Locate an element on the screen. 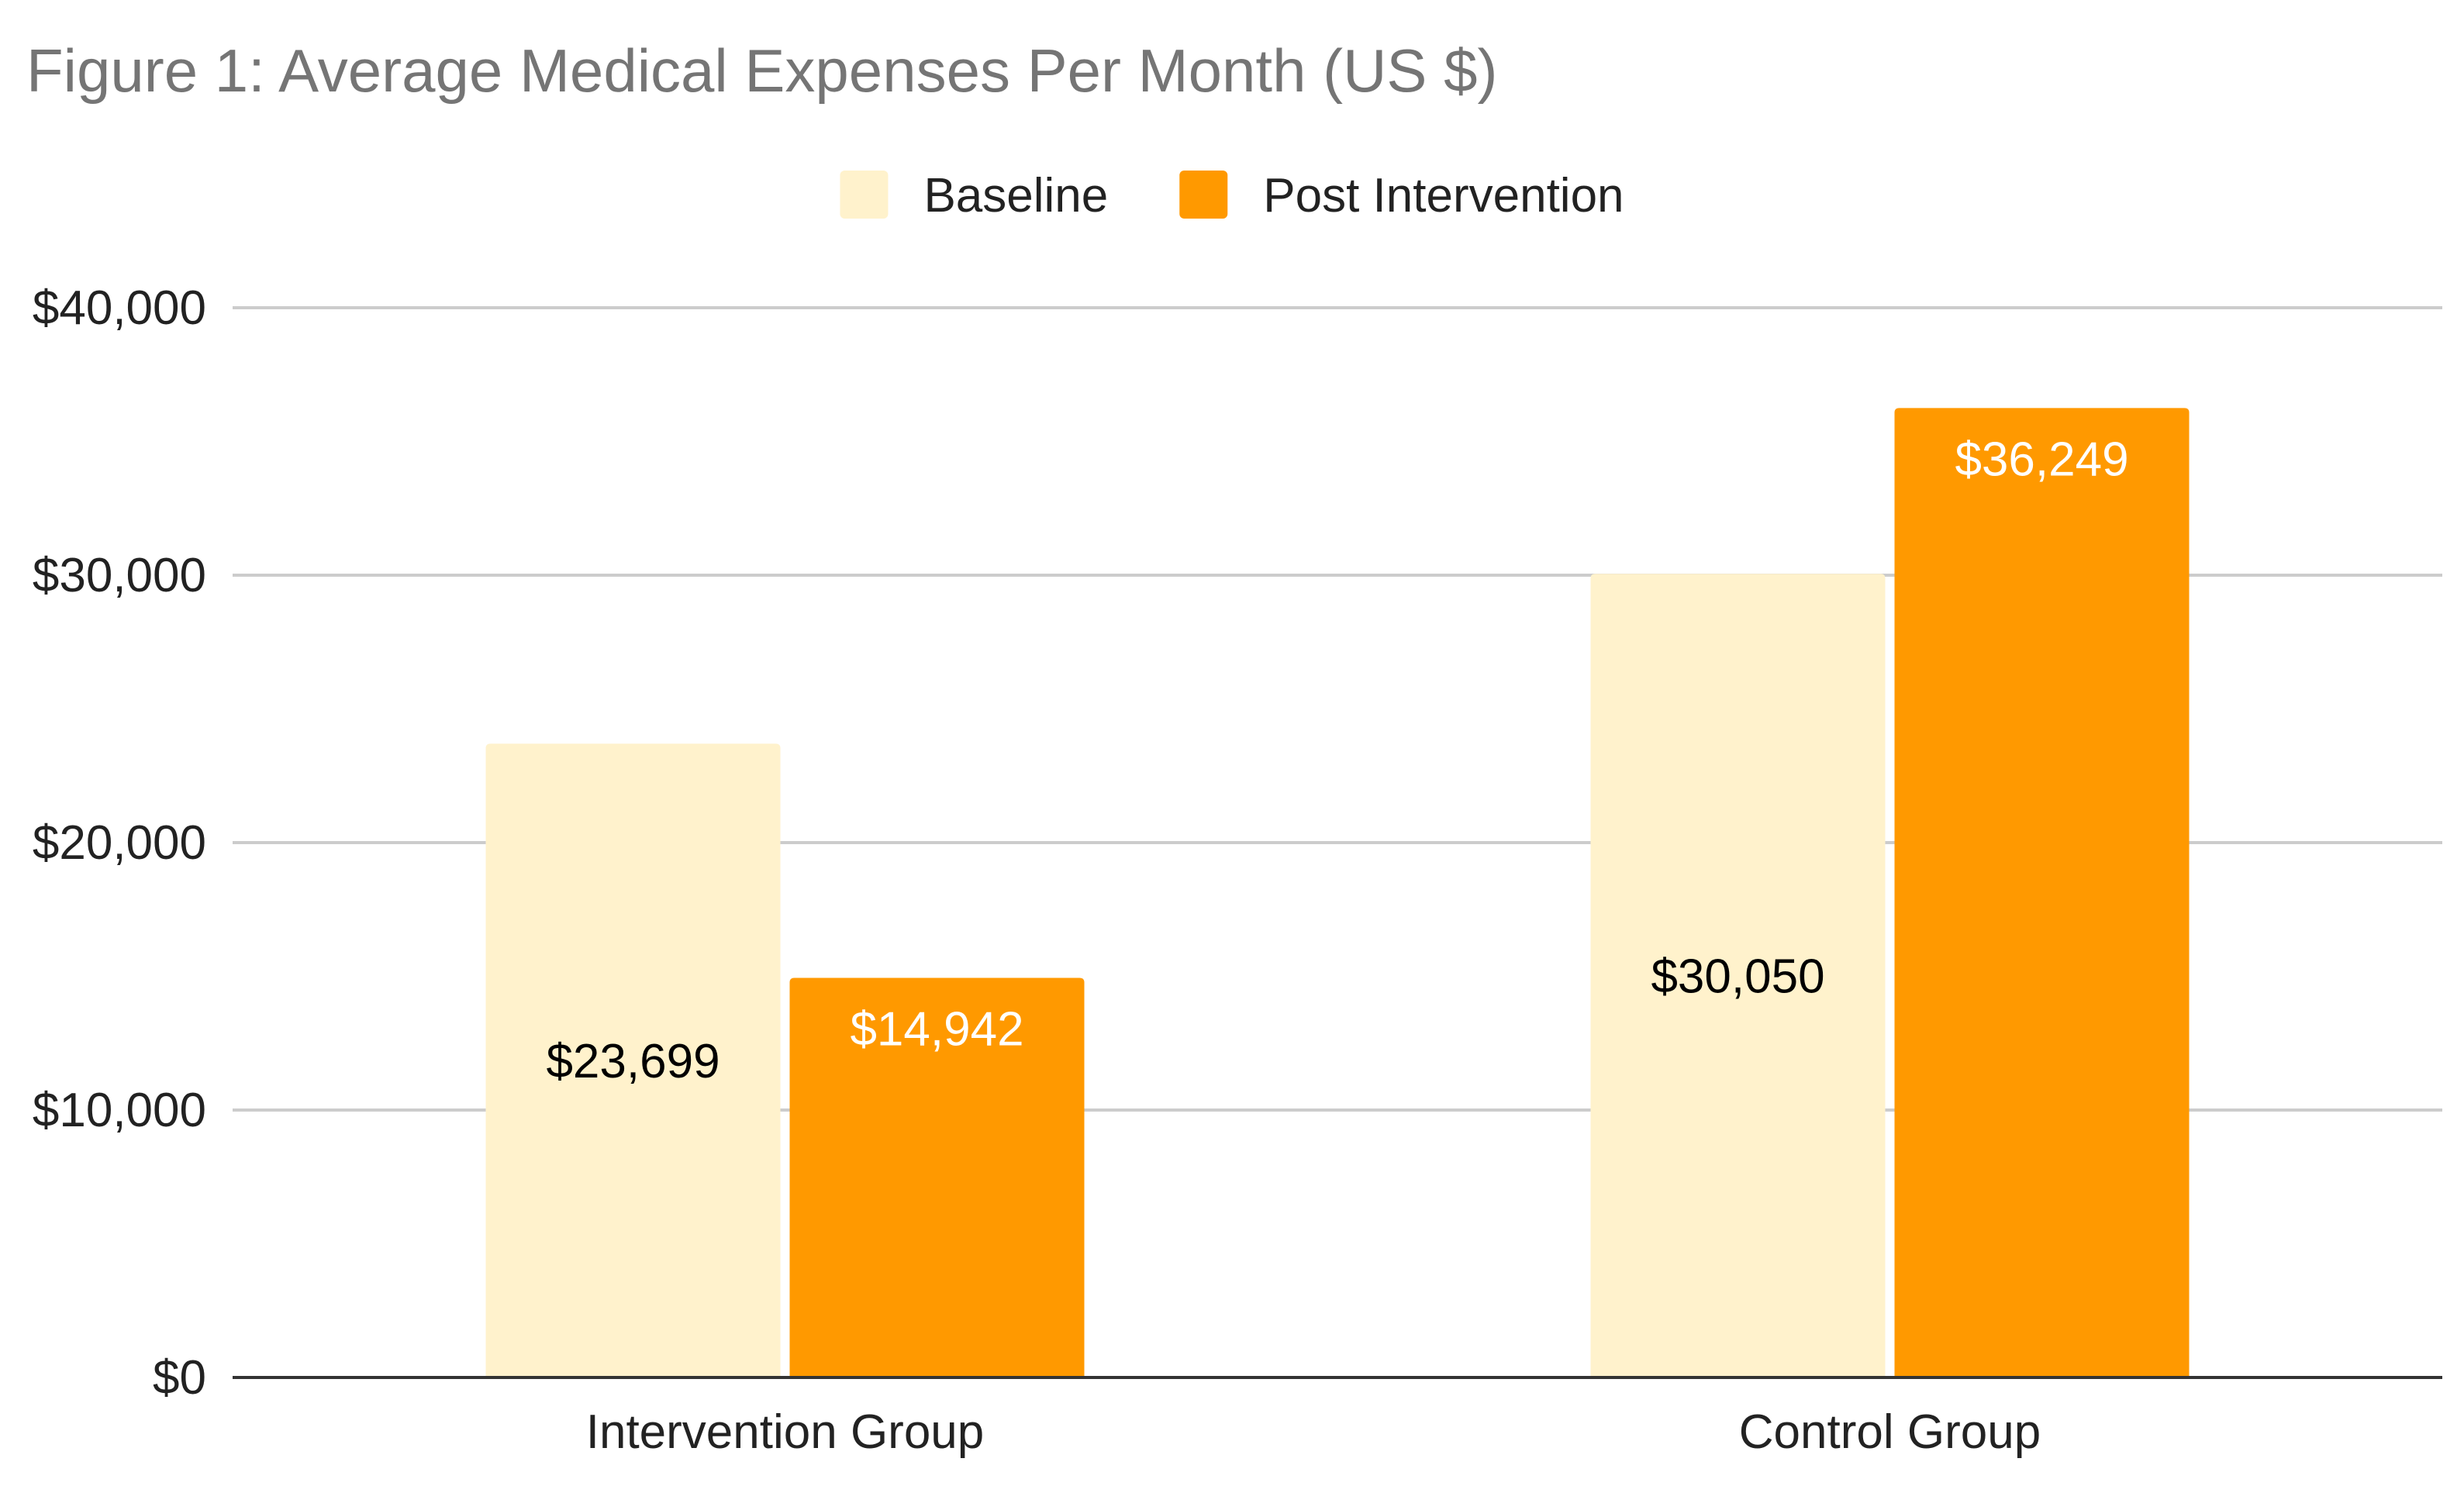  data-label: $23,699 is located at coordinates (633, 1061).